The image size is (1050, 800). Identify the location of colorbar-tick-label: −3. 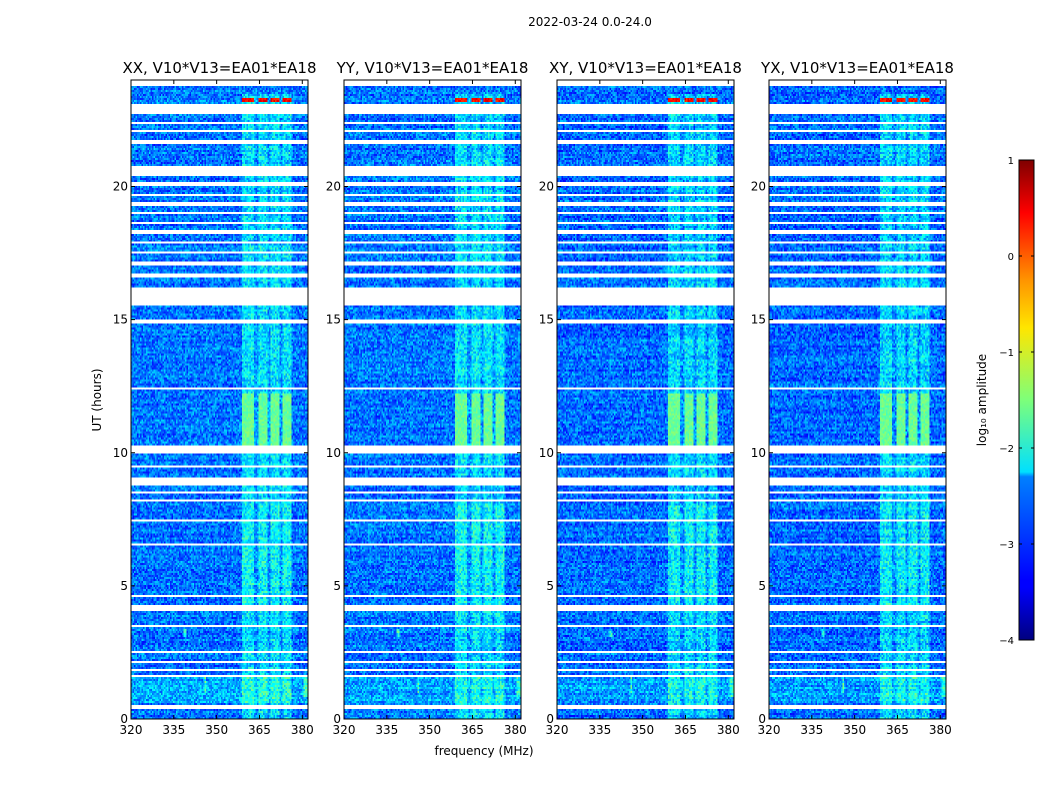
(1006, 545).